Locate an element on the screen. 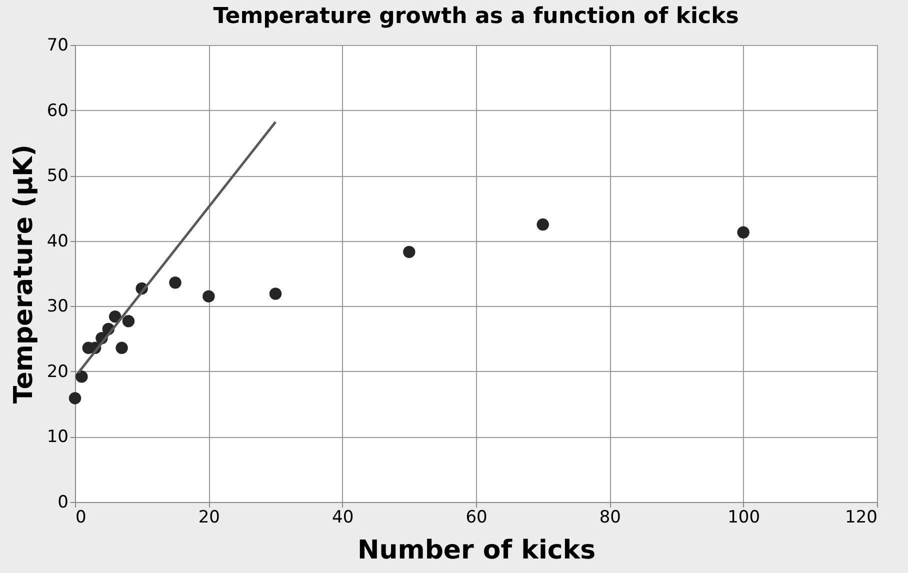 The height and width of the screenshot is (573, 908). y-tick-label: 20 is located at coordinates (57, 372).